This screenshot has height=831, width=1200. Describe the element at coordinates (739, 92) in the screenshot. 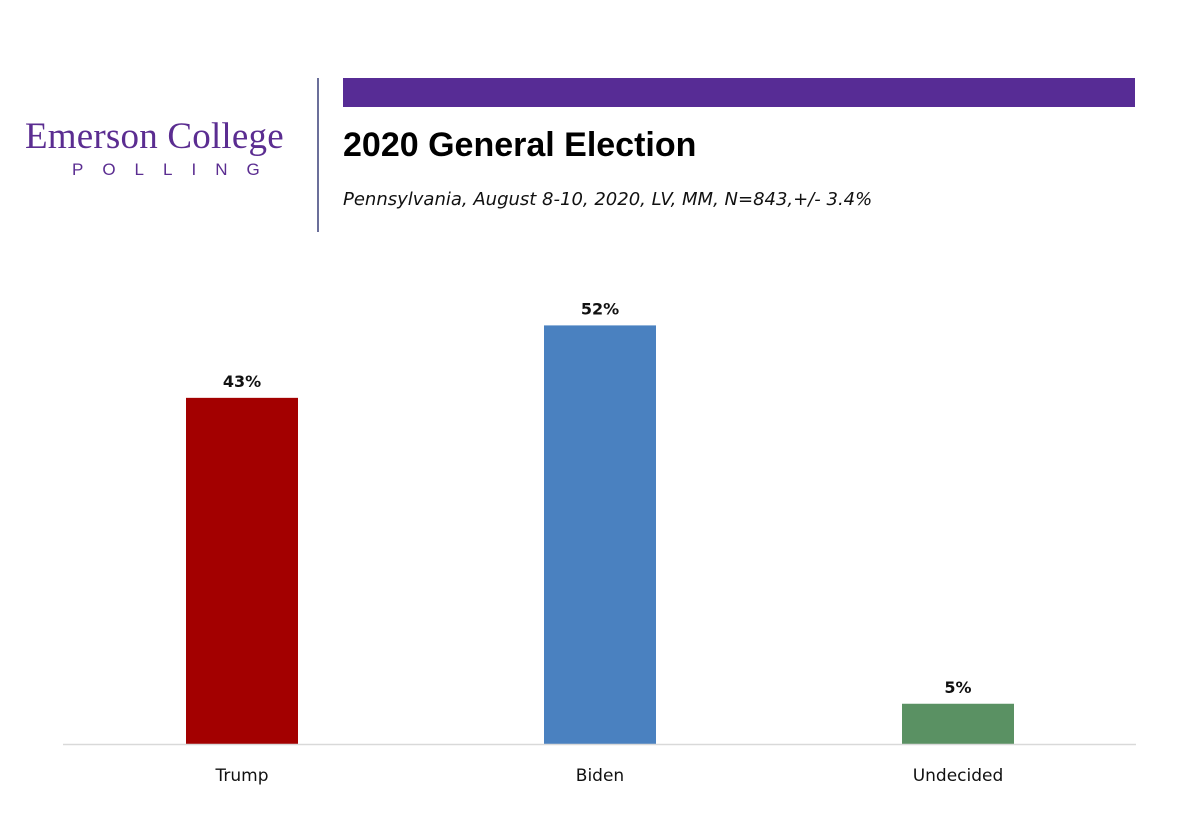

I see `header-accent-bar` at that location.